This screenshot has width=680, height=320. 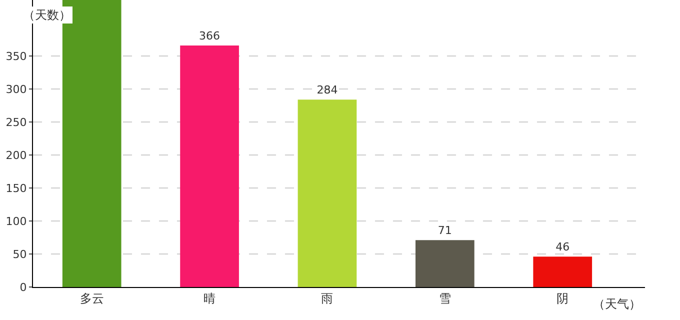 I want to click on x-axis-title: （天气）, so click(x=617, y=304).